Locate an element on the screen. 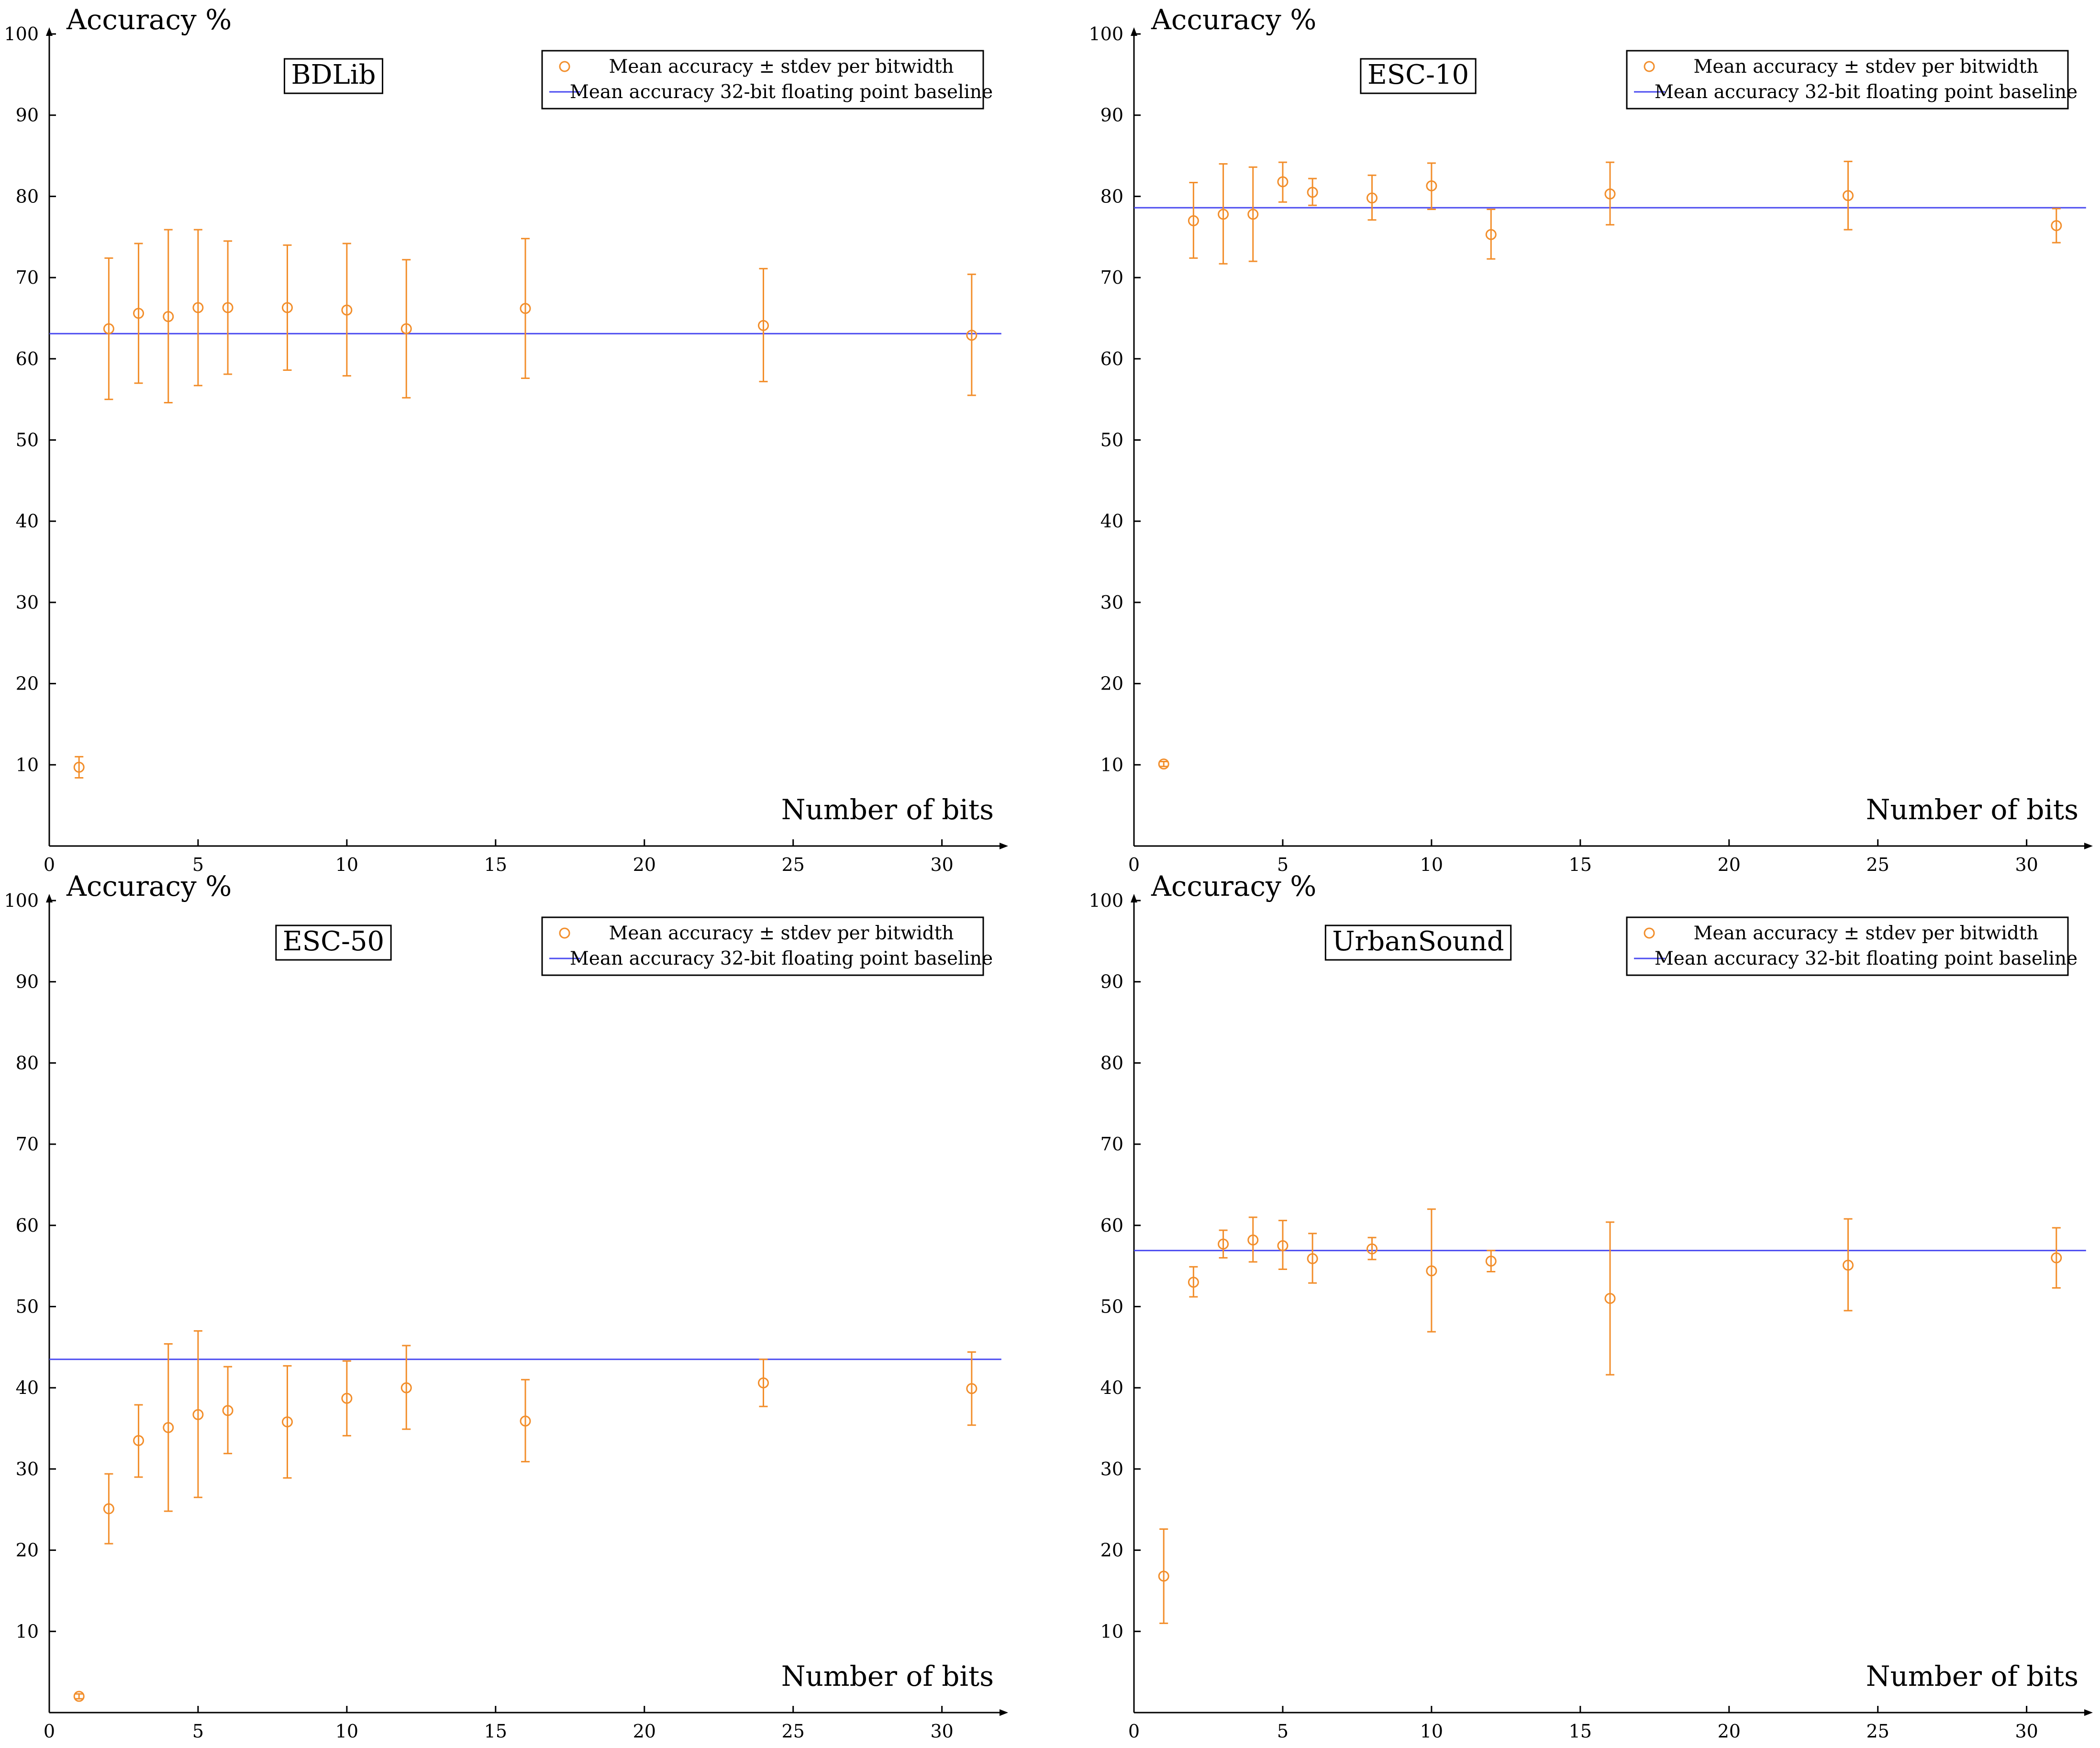 The image size is (2100, 1748). y-ticks: 10 20 30 40 50 60 70 80 90 100 is located at coordinates (1115, 1266).